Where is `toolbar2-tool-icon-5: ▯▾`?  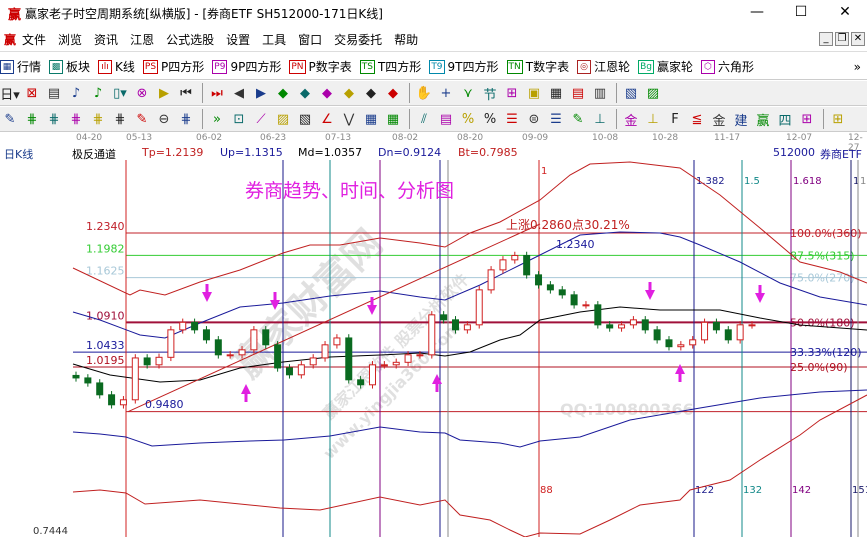
toolbar2-tool-icon-5: ▯▾ is located at coordinates (120, 93).